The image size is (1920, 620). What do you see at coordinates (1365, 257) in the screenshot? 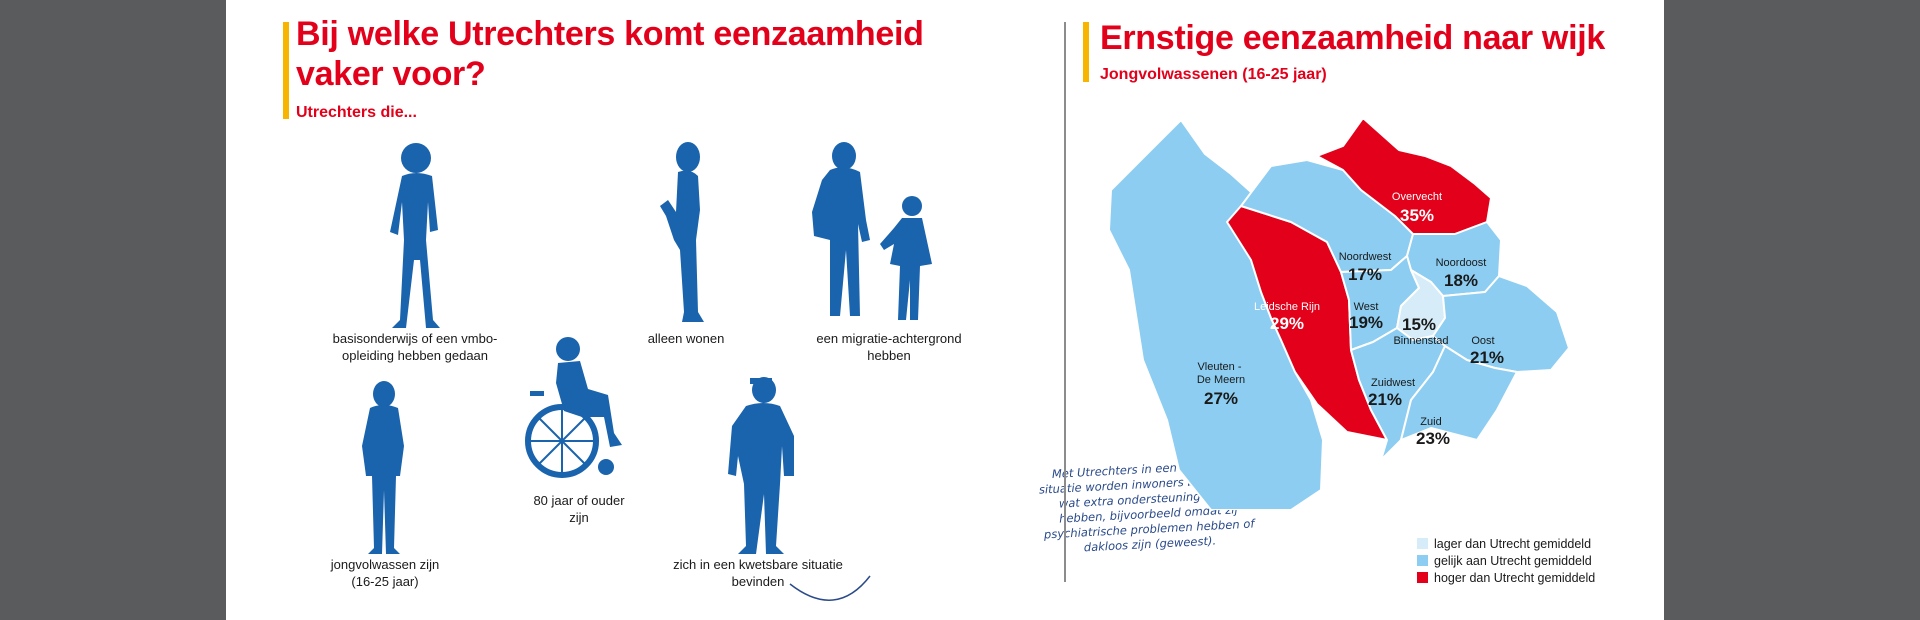
I see `district-name-noordwest: Noordwest` at bounding box center [1365, 257].